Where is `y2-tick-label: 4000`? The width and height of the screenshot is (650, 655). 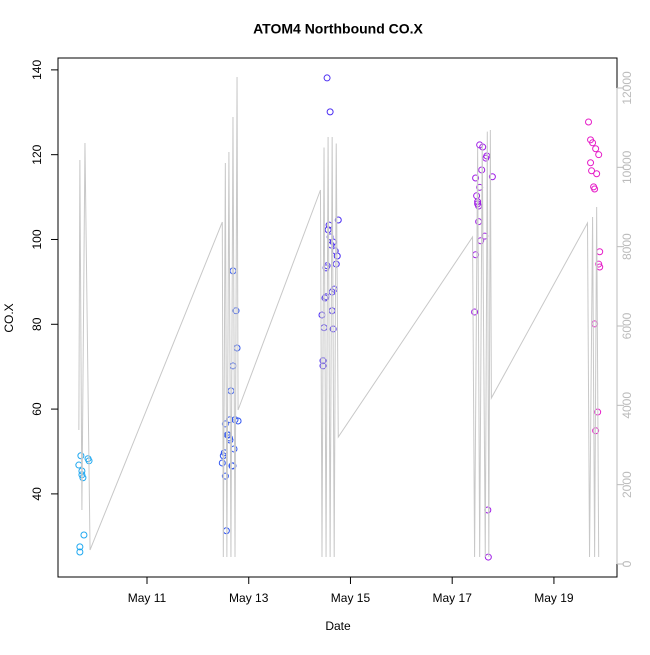 y2-tick-label: 4000 is located at coordinates (627, 405).